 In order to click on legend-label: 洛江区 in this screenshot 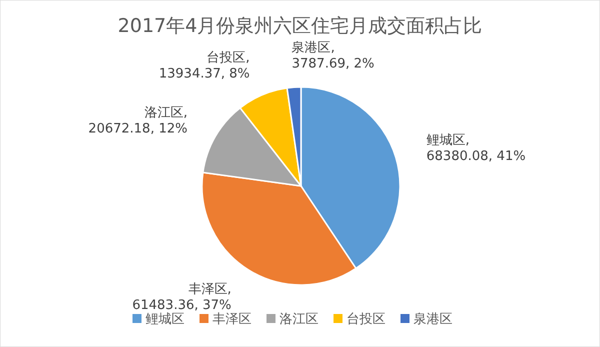, I will do `click(299, 319)`.